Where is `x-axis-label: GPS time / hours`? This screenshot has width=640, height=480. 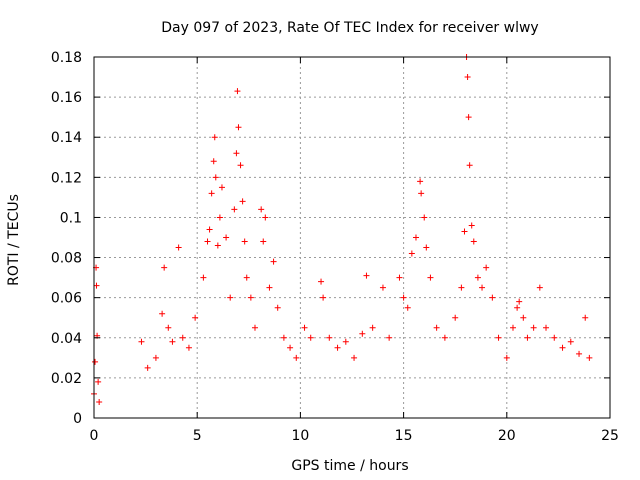 x-axis-label: GPS time / hours is located at coordinates (349, 466).